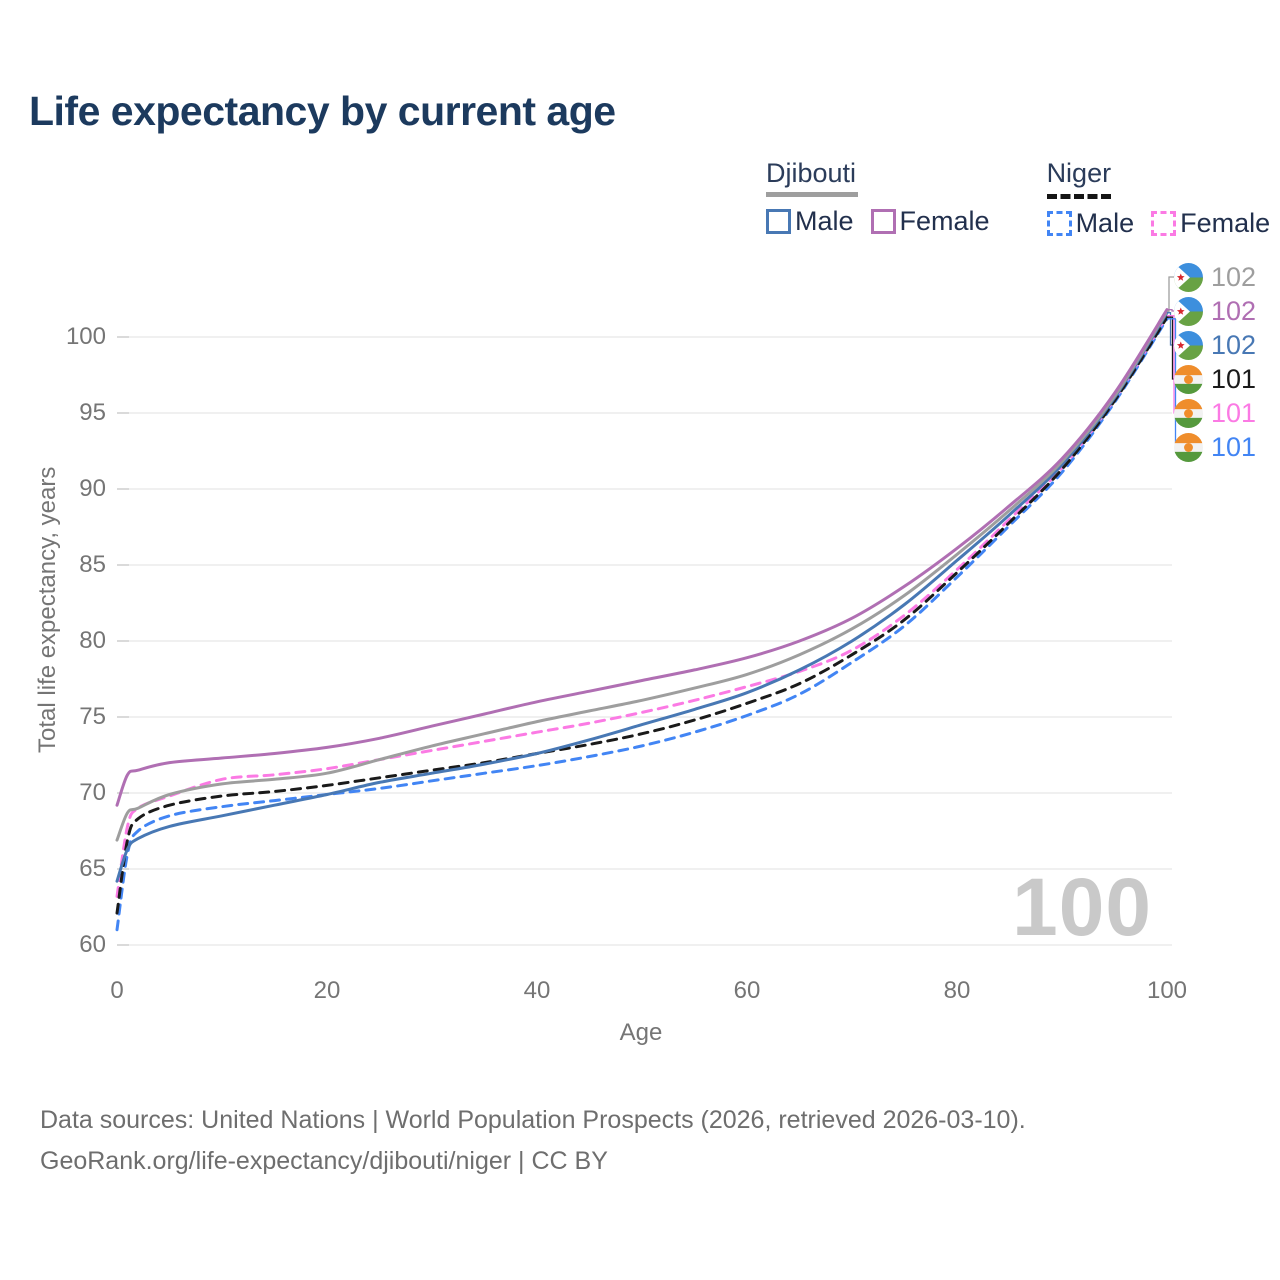 The height and width of the screenshot is (1280, 1280). Describe the element at coordinates (812, 194) in the screenshot. I see `djibouti-solid-line-swatch` at that location.